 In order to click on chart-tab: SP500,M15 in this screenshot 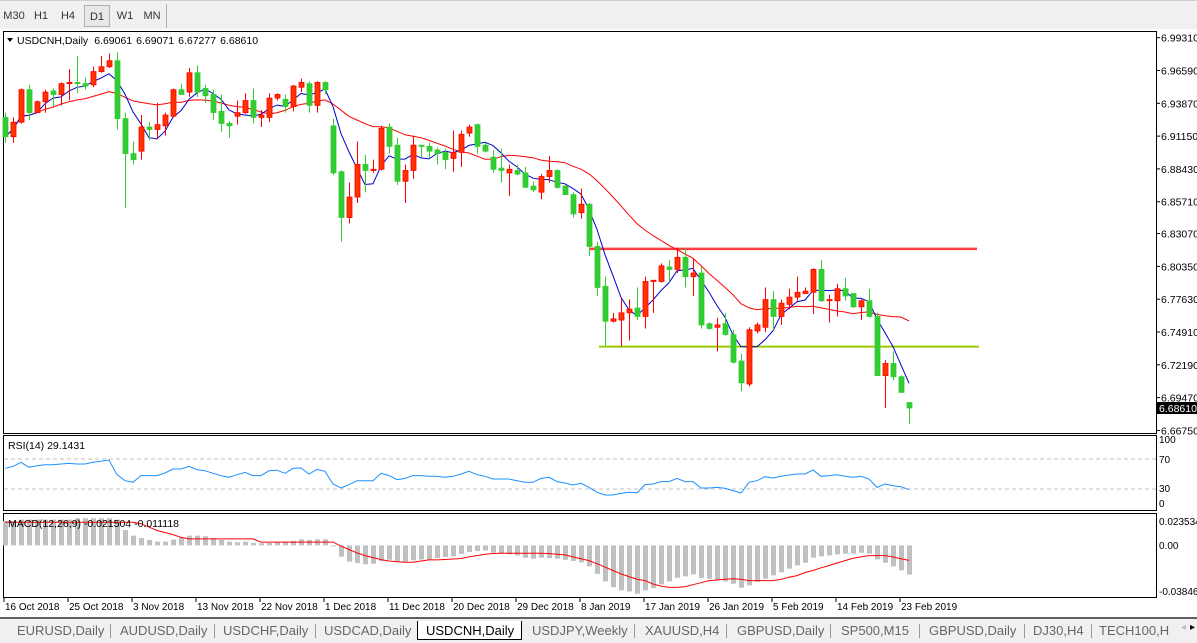, I will do `click(875, 630)`.